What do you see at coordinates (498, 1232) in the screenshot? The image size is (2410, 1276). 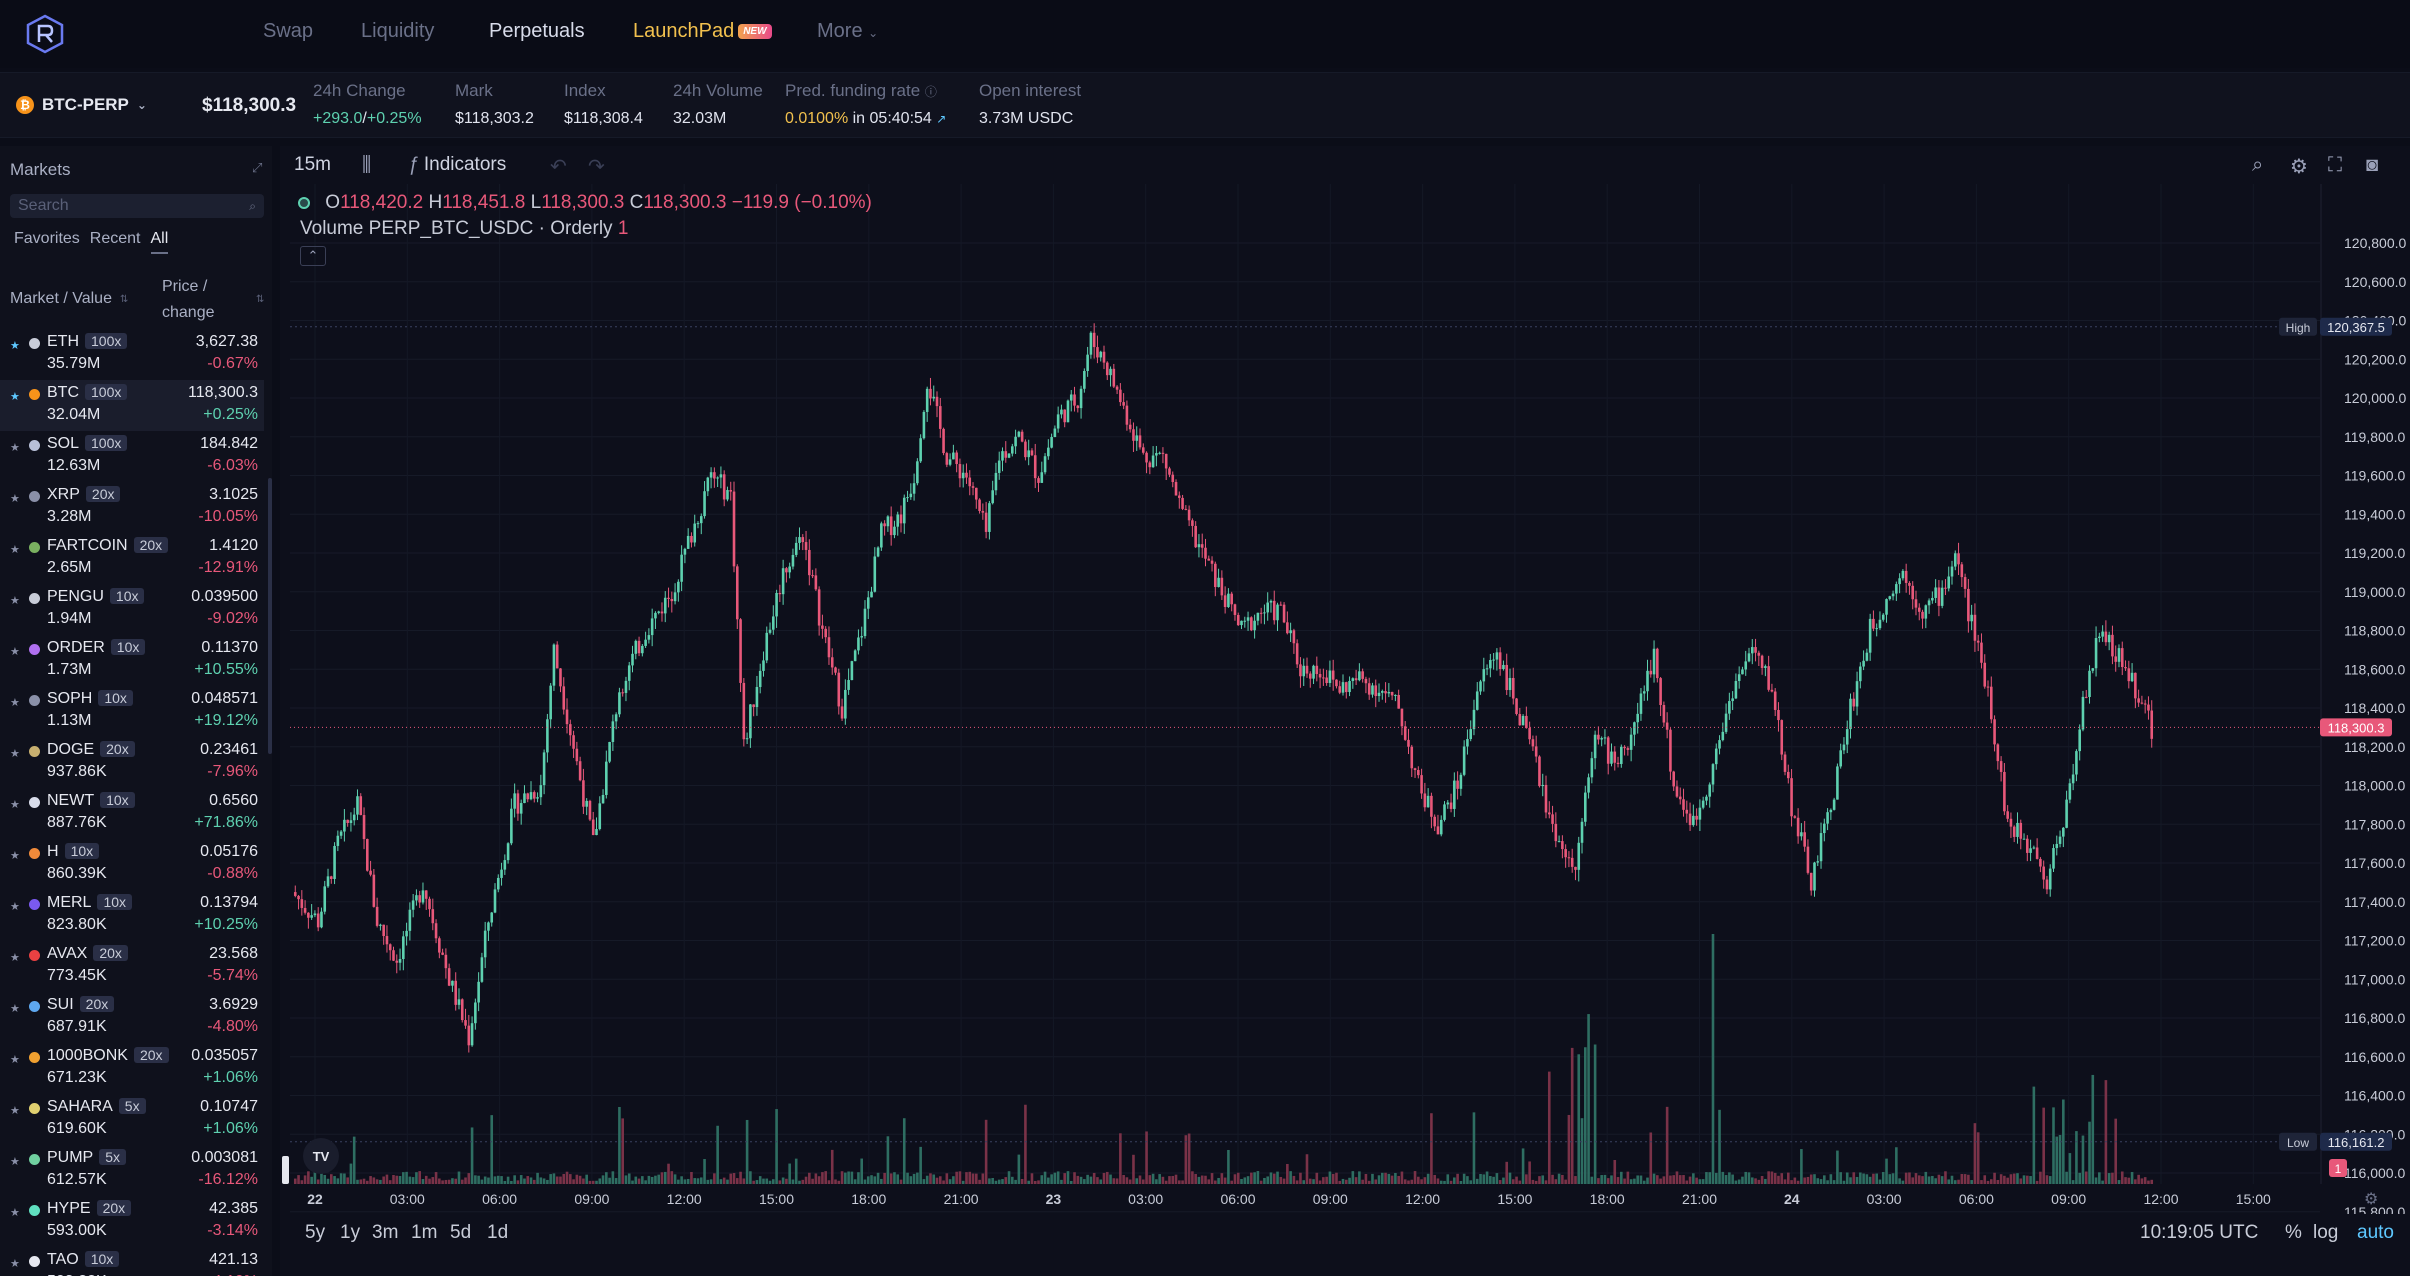 I see `range-1d: 1d` at bounding box center [498, 1232].